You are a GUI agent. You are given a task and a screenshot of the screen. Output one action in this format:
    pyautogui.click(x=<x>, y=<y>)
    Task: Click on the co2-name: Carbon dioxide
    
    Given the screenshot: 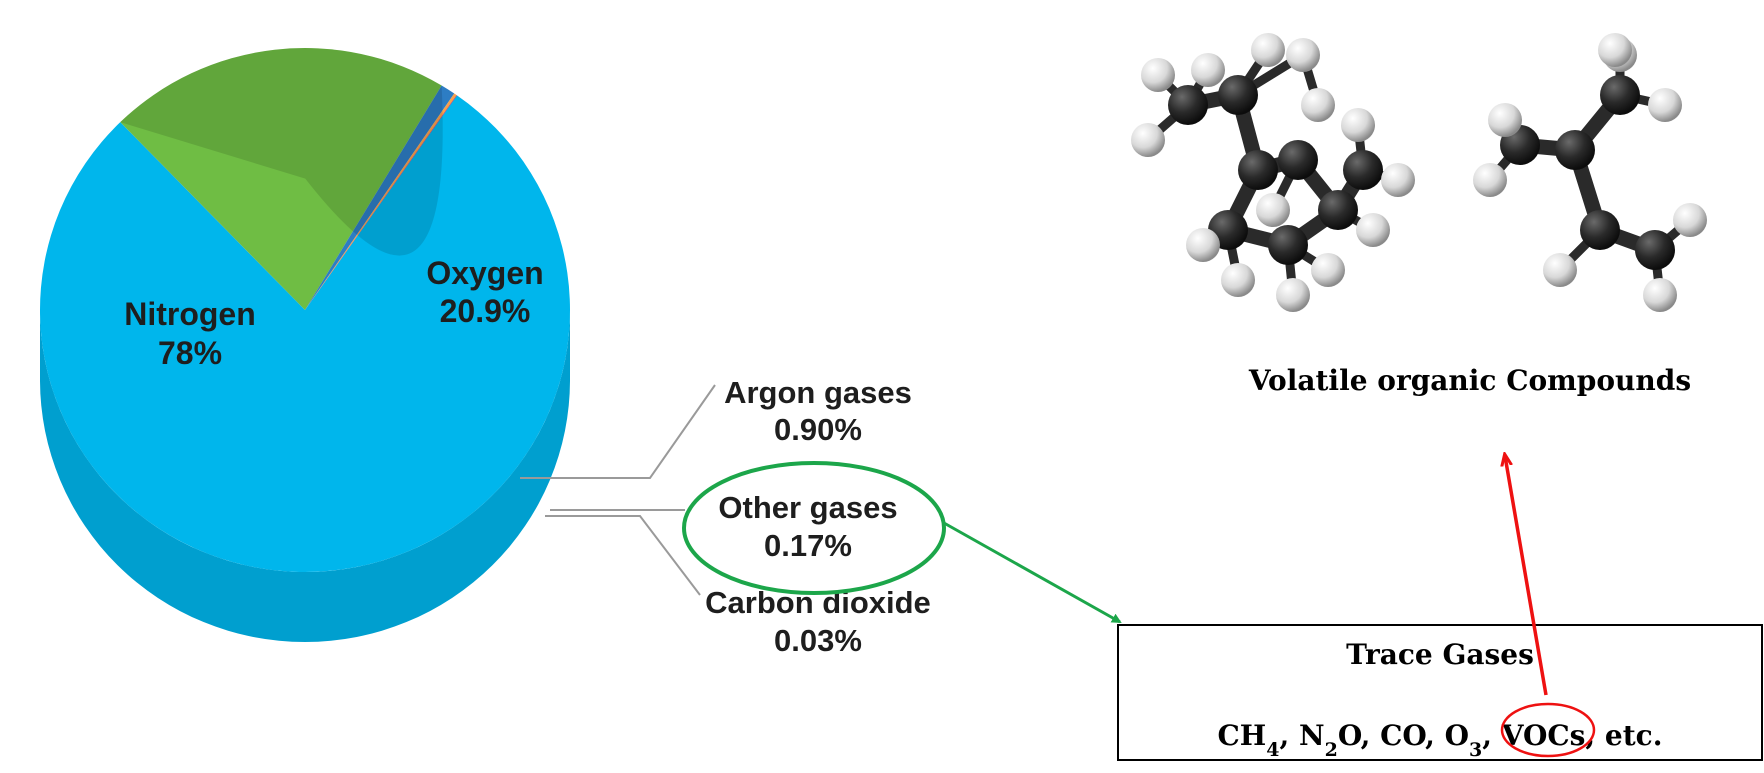 What is the action you would take?
    pyautogui.click(x=818, y=602)
    